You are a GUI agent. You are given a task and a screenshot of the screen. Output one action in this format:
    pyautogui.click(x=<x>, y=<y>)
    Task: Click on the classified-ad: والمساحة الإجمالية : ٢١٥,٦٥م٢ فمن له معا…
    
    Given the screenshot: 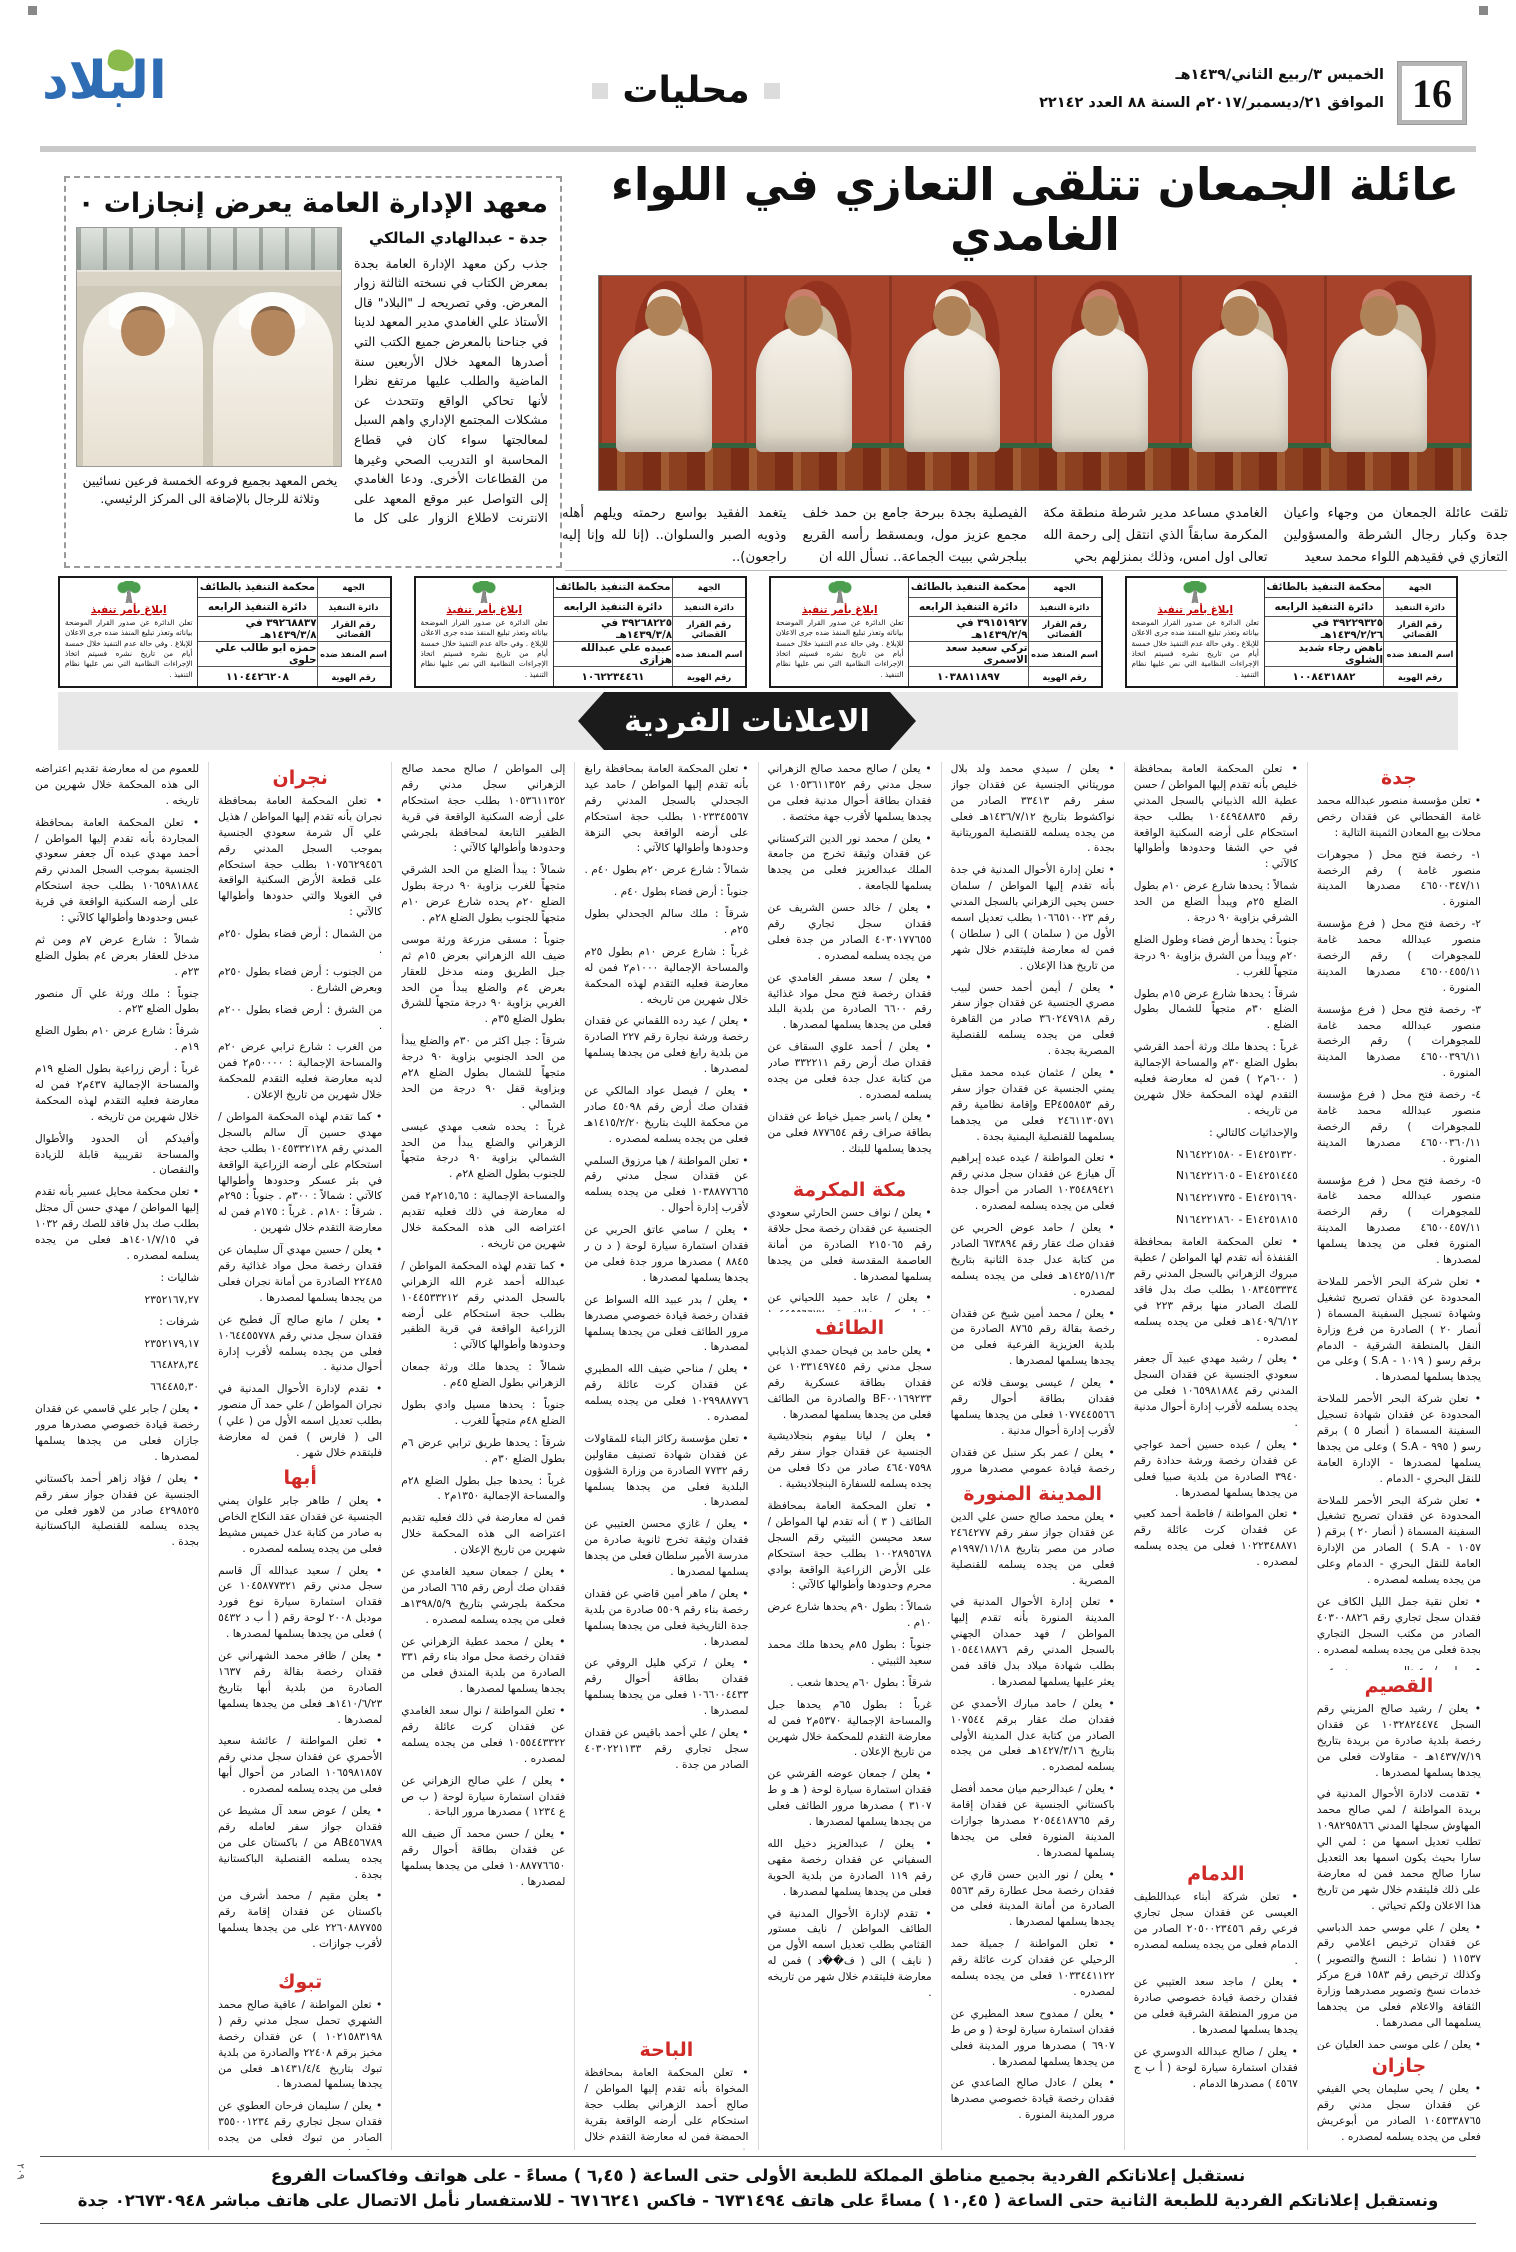 What is the action you would take?
    pyautogui.click(x=483, y=1220)
    